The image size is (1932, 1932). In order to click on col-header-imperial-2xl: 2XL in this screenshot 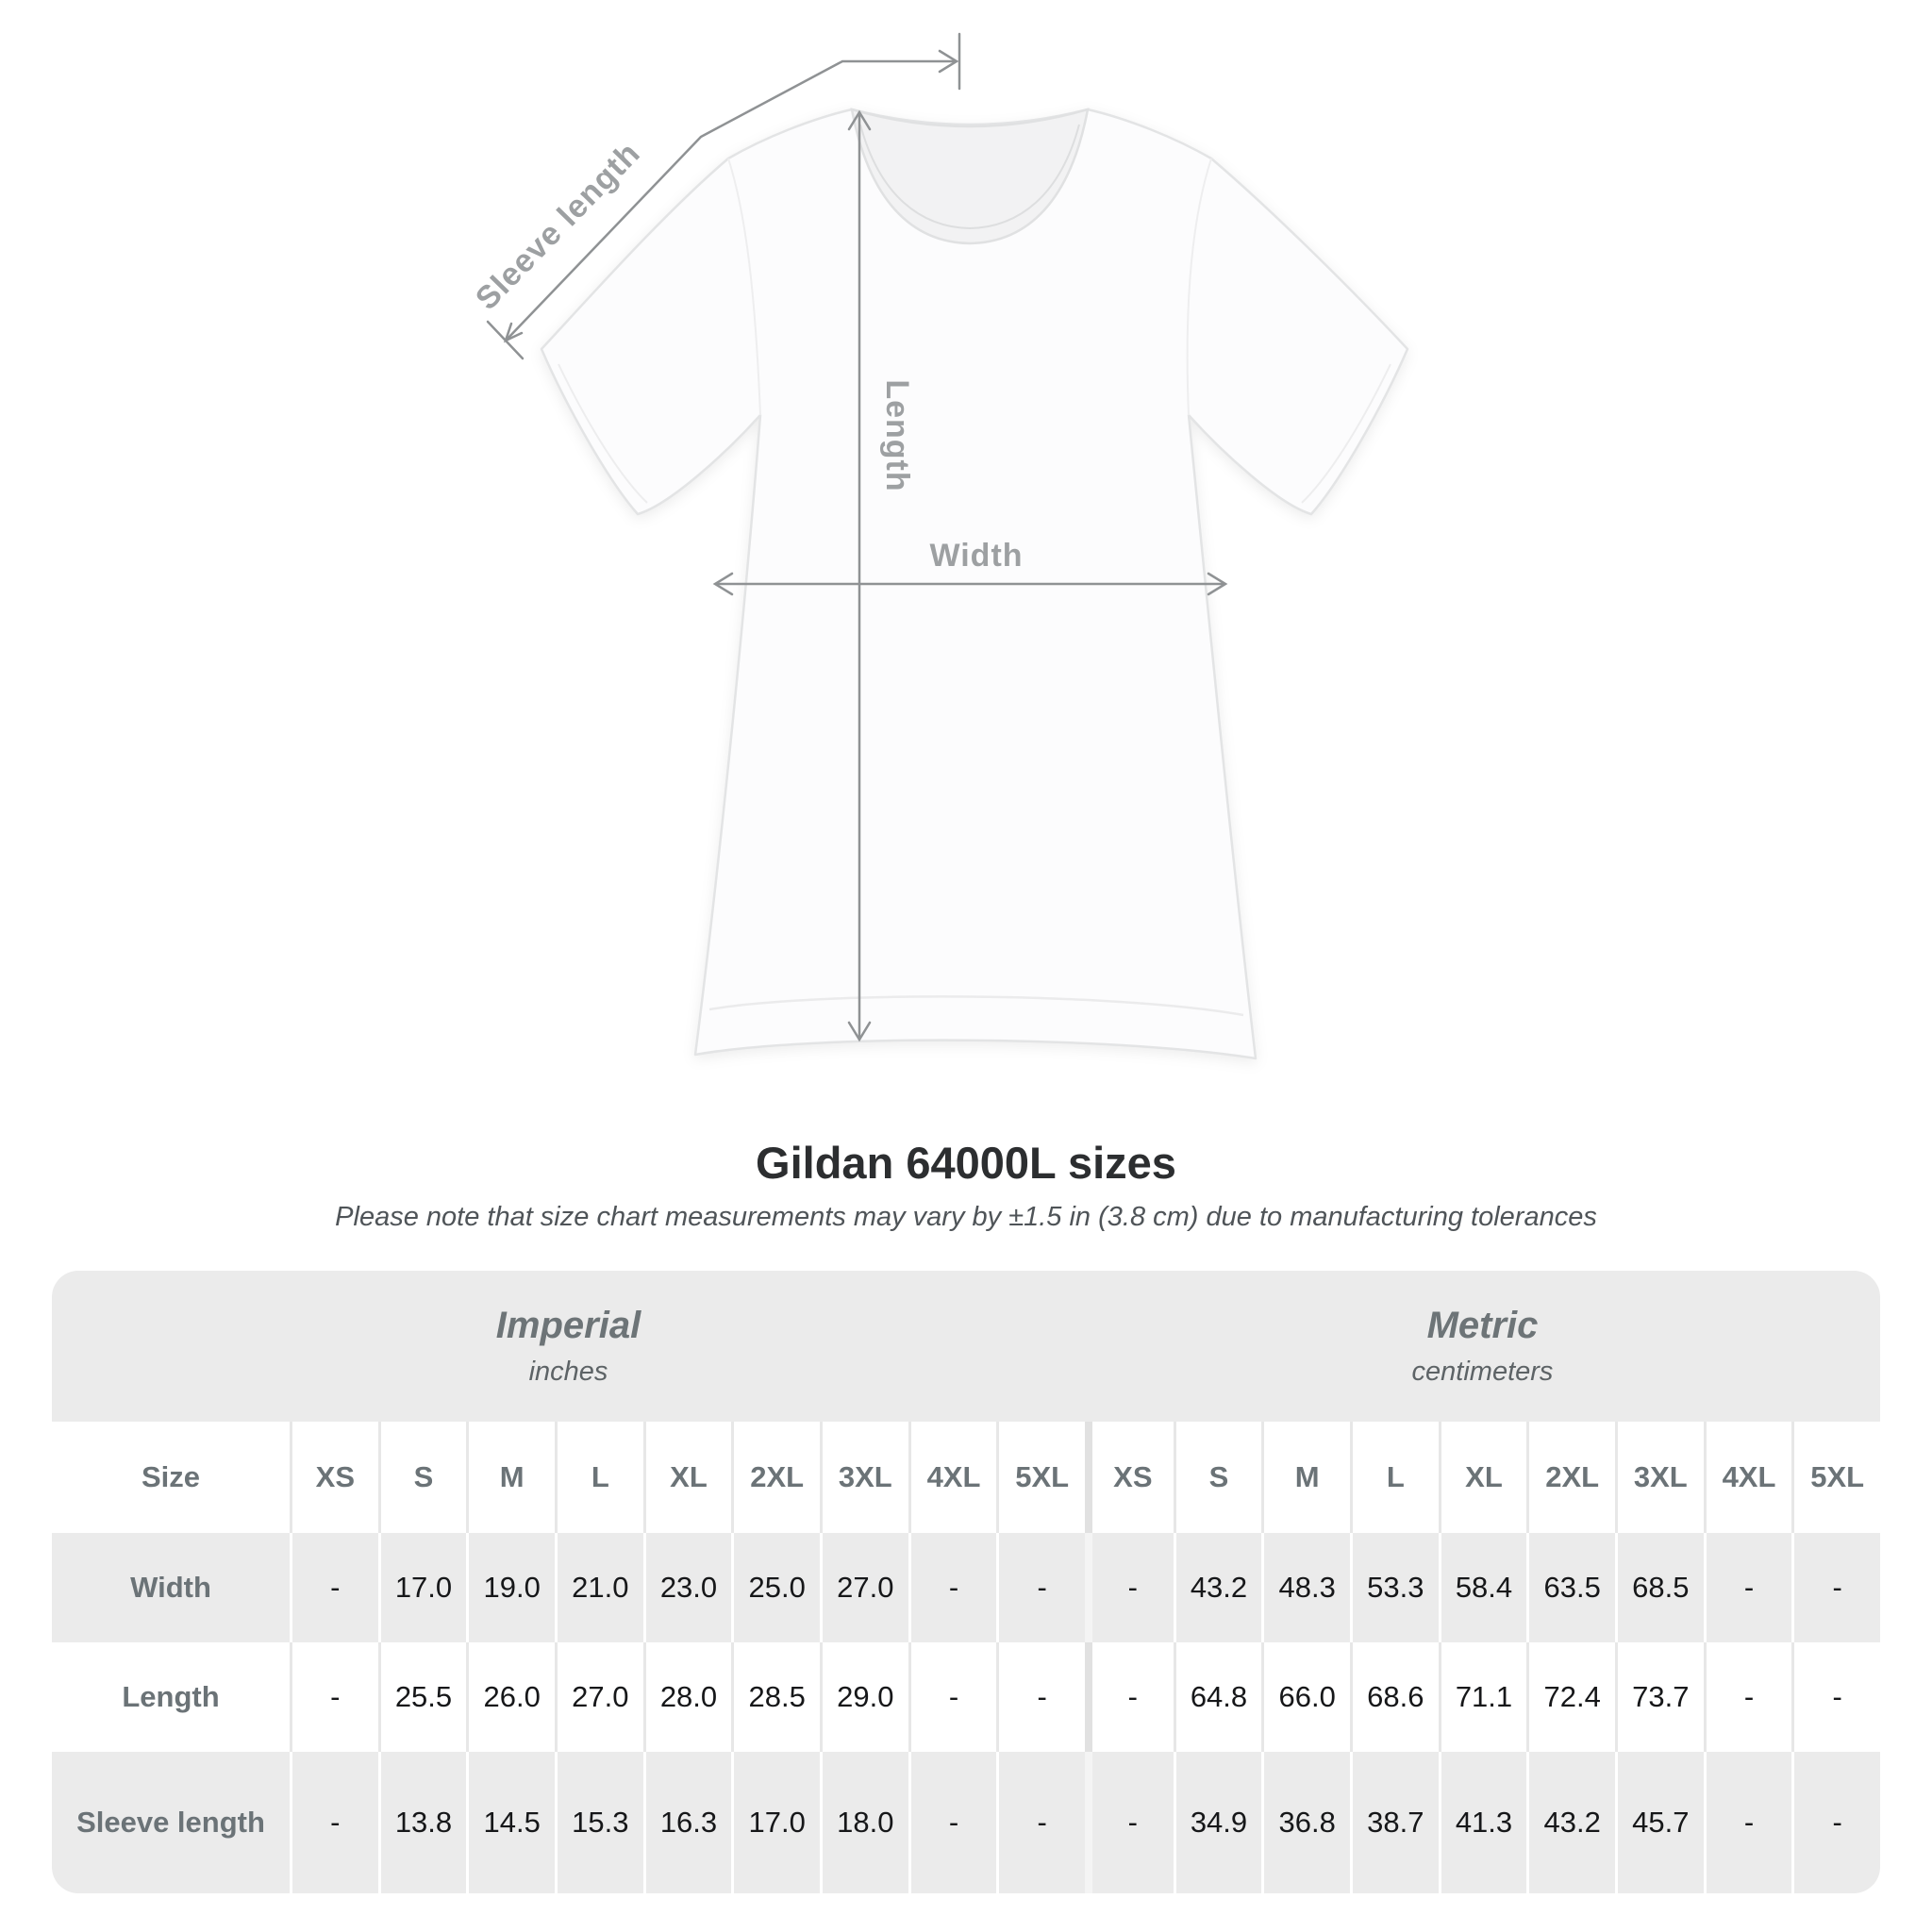, I will do `click(775, 1478)`.